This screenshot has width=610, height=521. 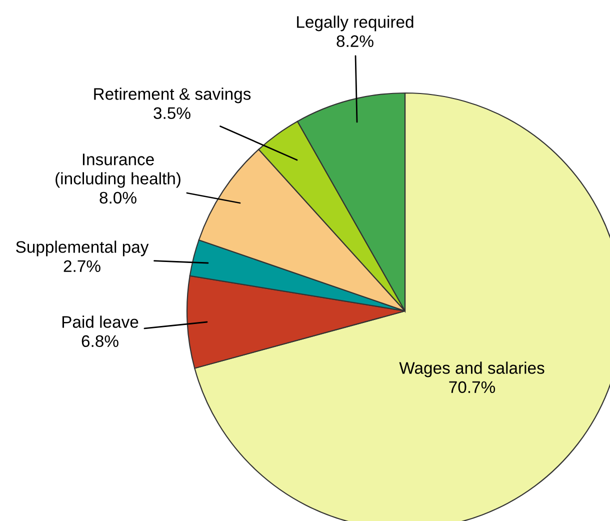 I want to click on slice-label: Insurance (including health), so click(x=118, y=171).